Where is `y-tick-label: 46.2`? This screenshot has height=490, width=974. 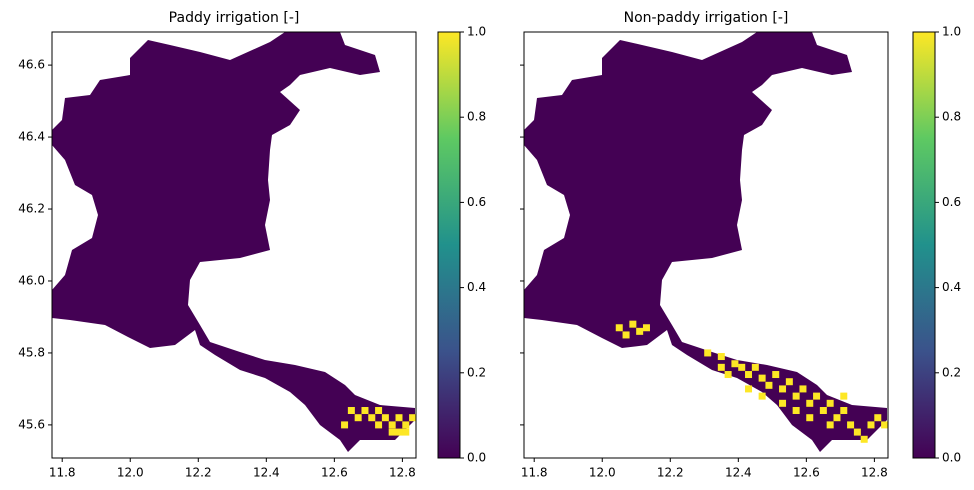 y-tick-label: 46.2 is located at coordinates (31, 209).